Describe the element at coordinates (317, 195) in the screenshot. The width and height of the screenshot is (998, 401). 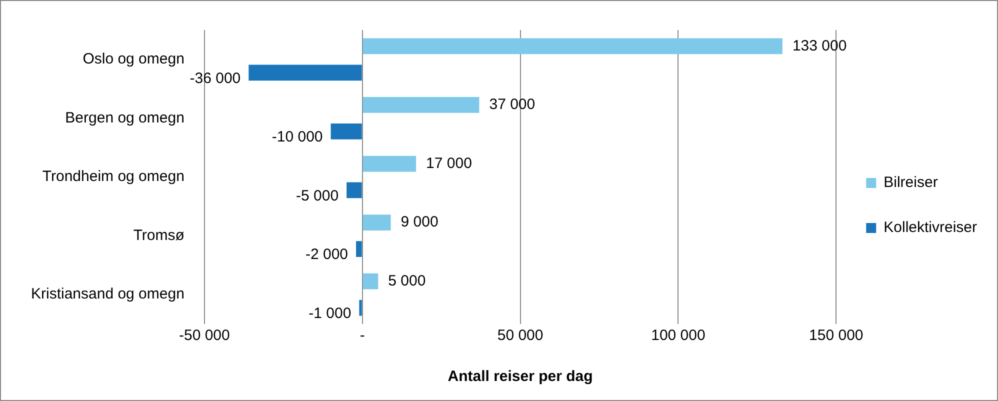
I see `data-label: -5 000` at that location.